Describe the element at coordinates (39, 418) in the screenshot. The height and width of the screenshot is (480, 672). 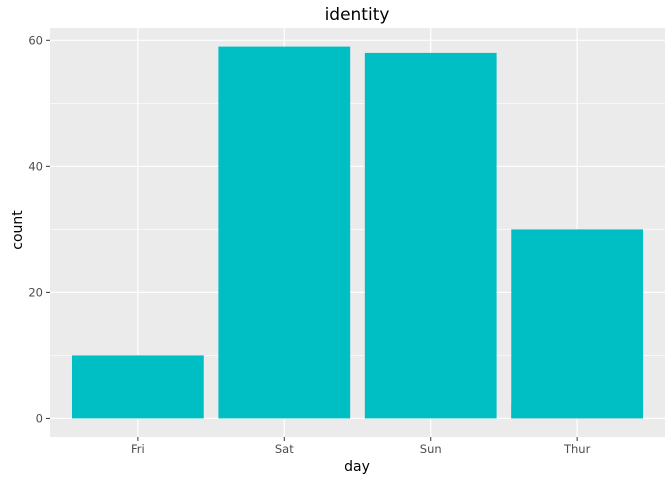
I see `y-tick-label: 0` at that location.